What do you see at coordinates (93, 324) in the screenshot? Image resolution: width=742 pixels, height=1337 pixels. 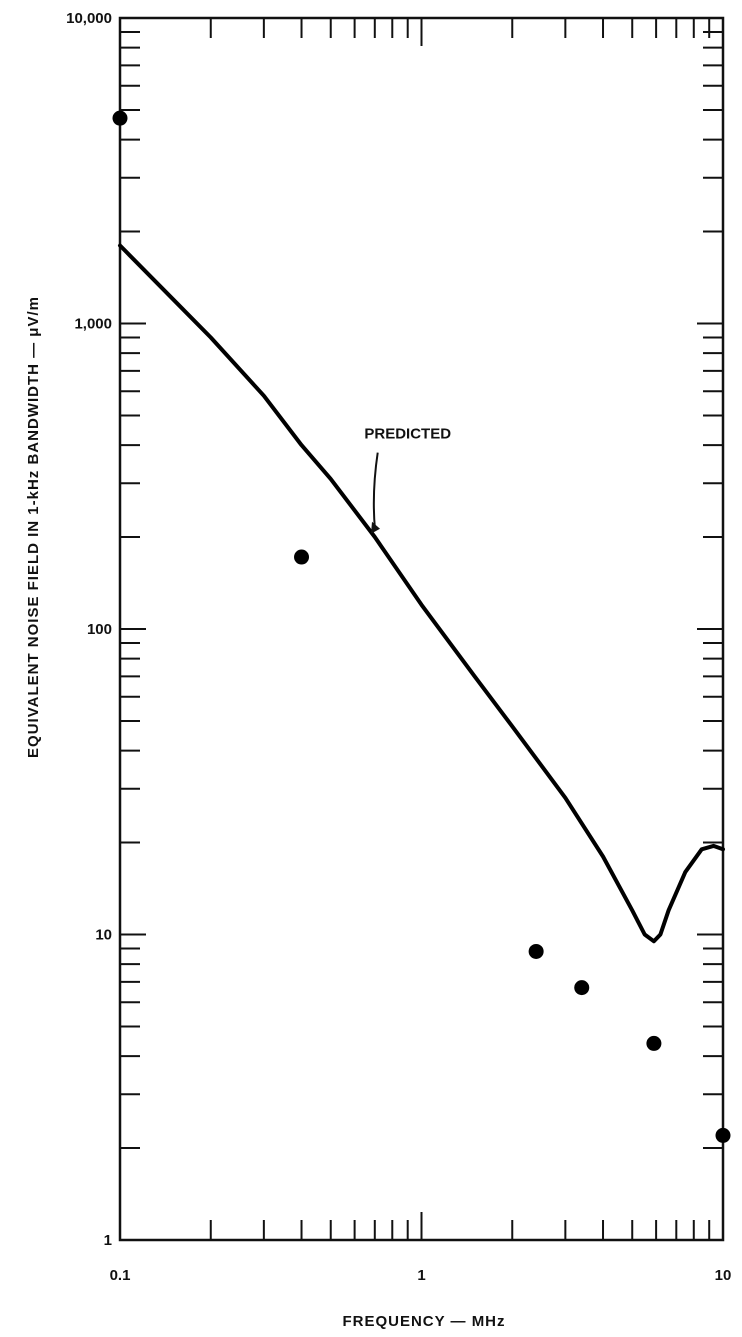 I see `y-tick-label: 1,000` at bounding box center [93, 324].